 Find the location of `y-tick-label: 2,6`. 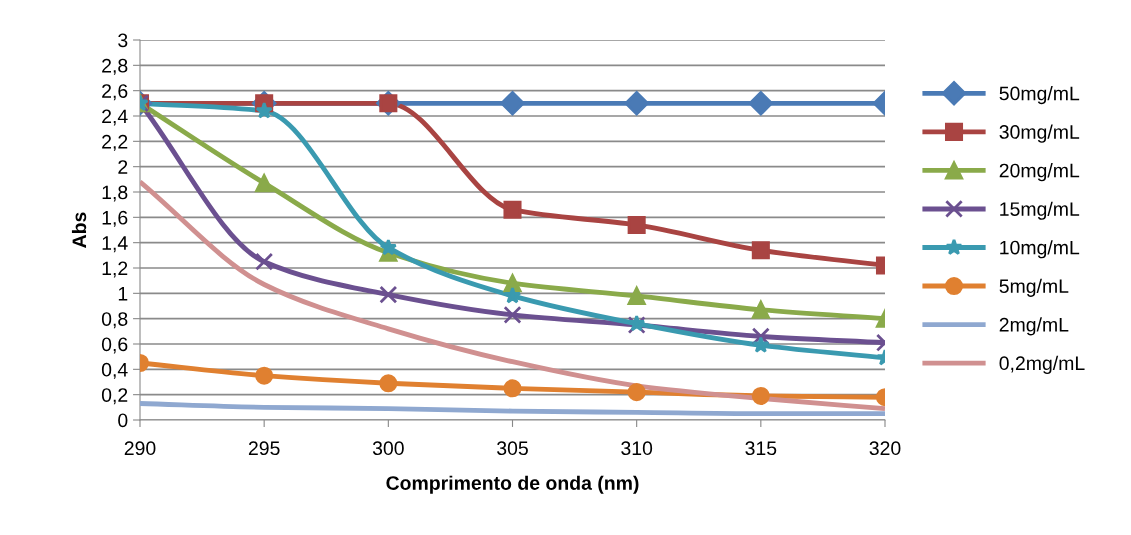

y-tick-label: 2,6 is located at coordinates (115, 92).